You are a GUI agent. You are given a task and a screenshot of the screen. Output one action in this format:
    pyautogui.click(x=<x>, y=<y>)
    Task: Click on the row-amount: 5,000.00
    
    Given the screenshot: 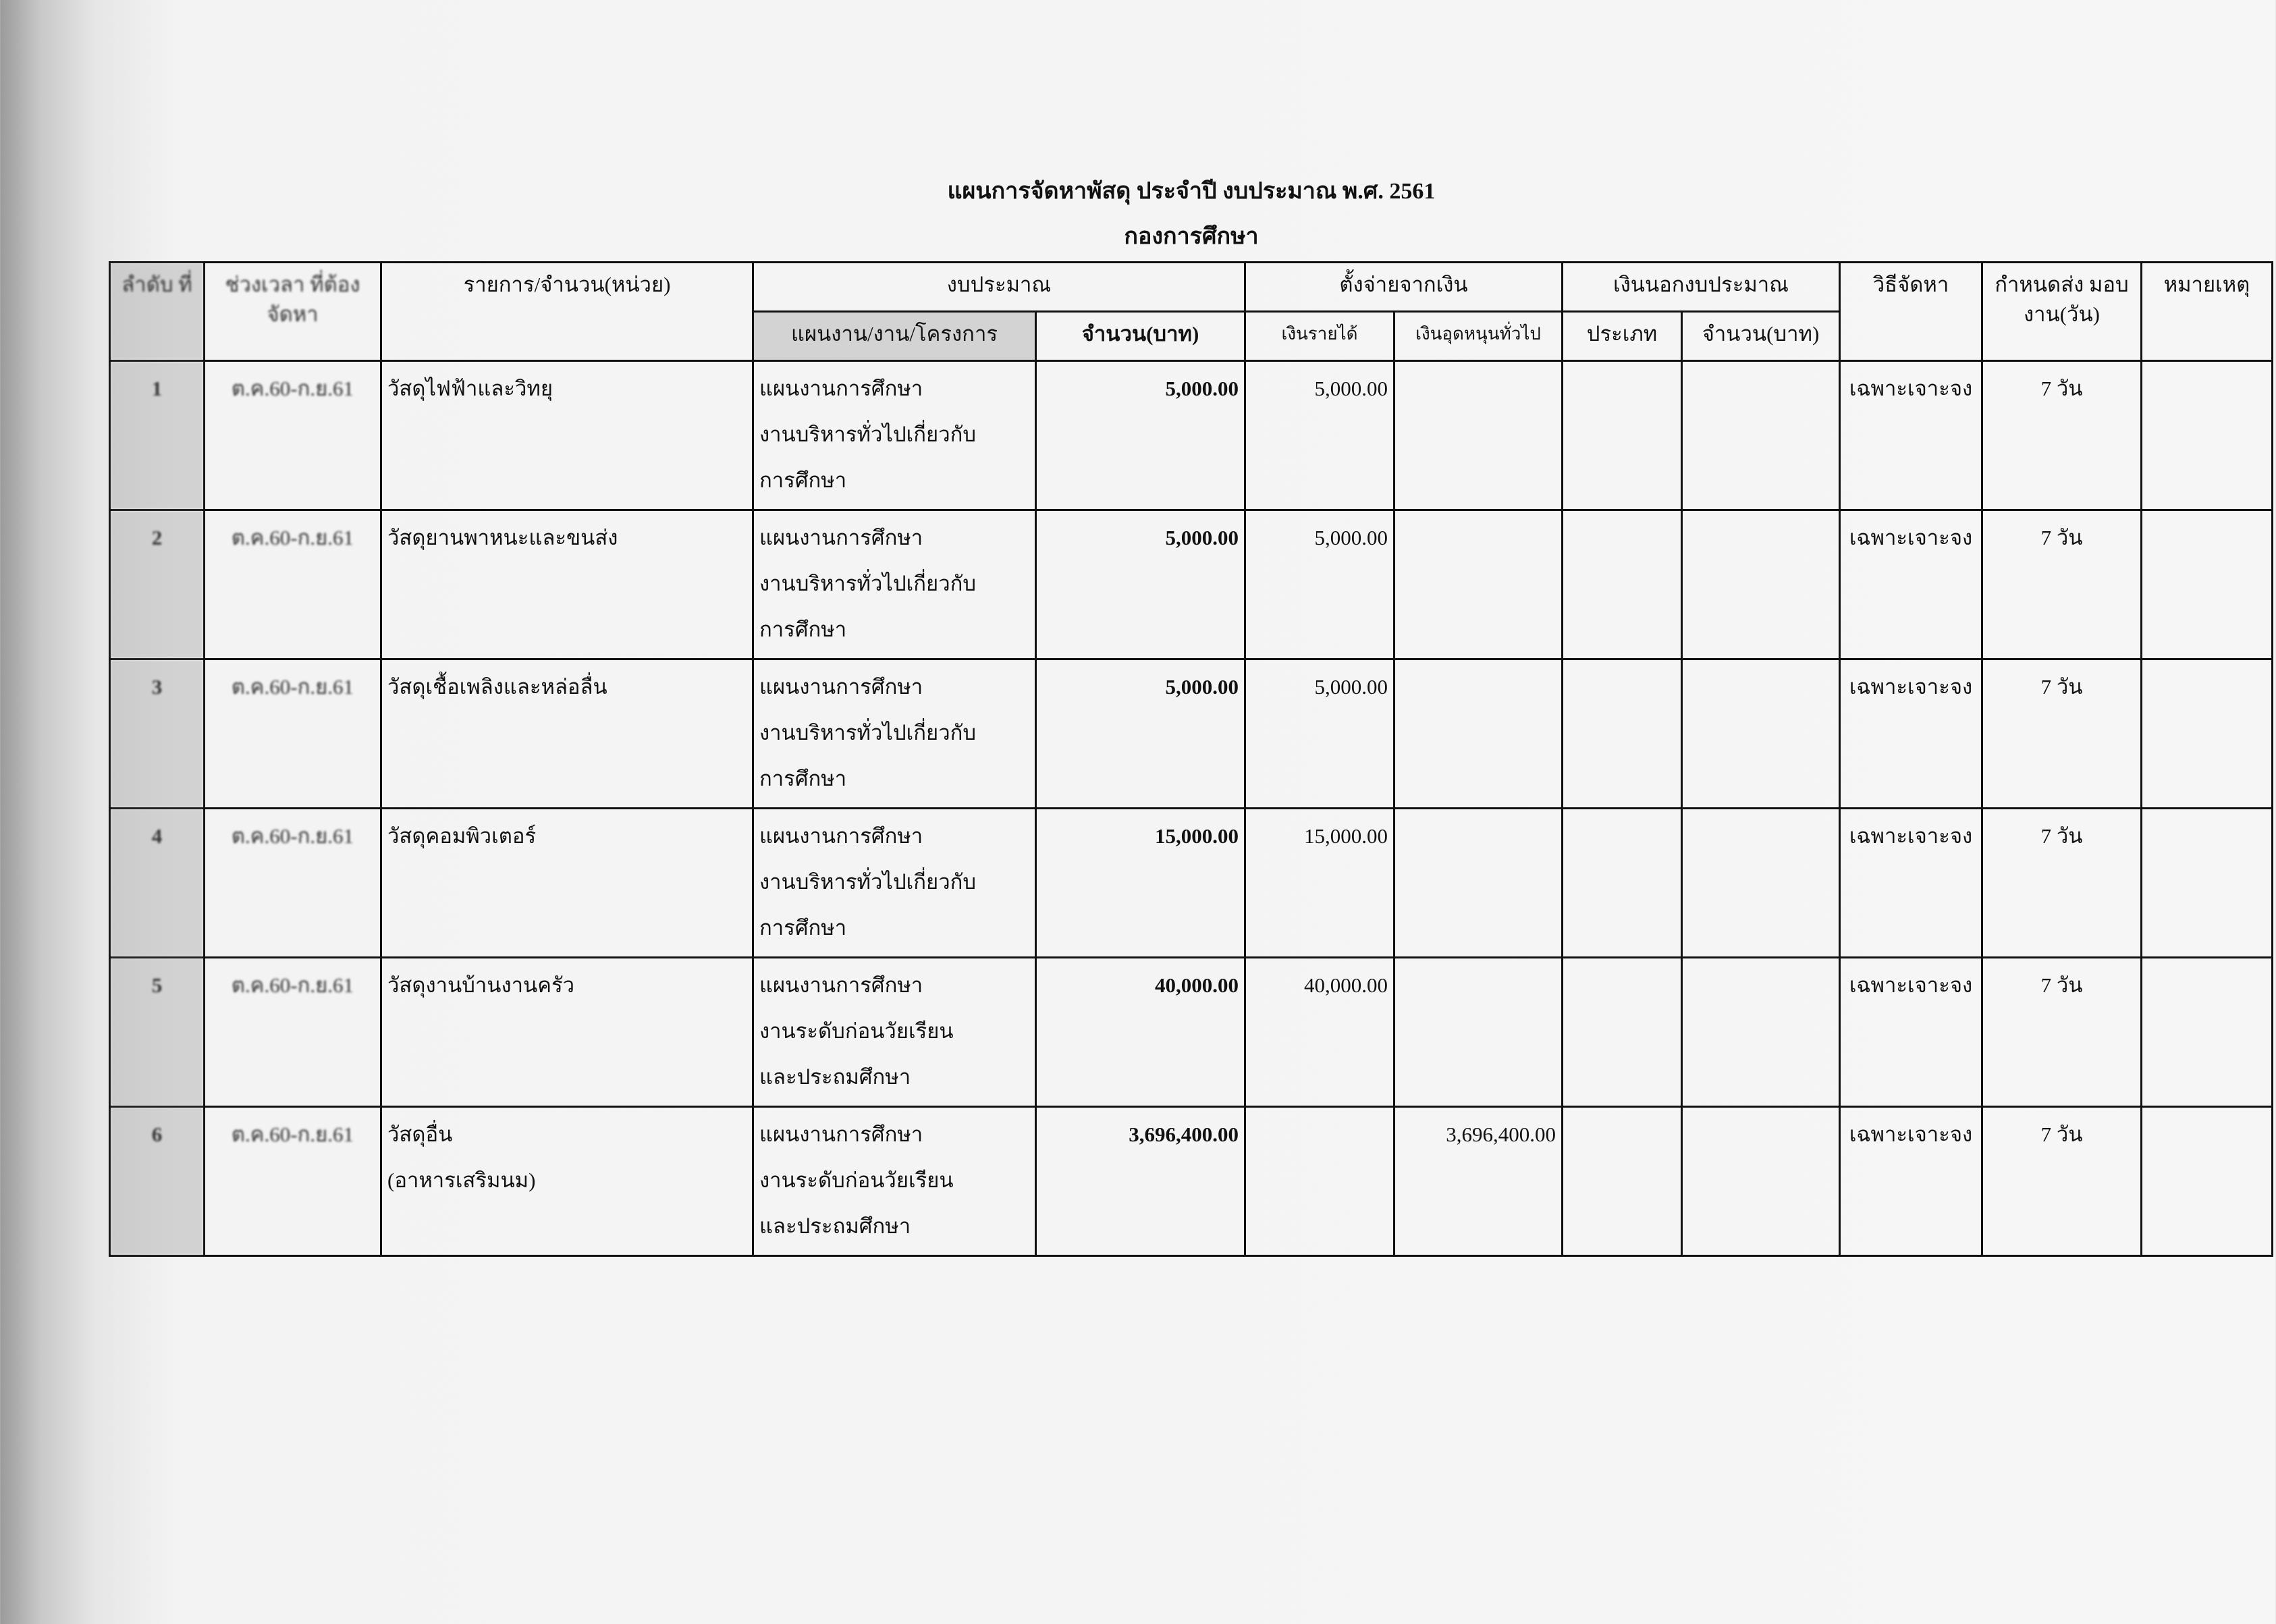 What is the action you would take?
    pyautogui.click(x=1140, y=733)
    